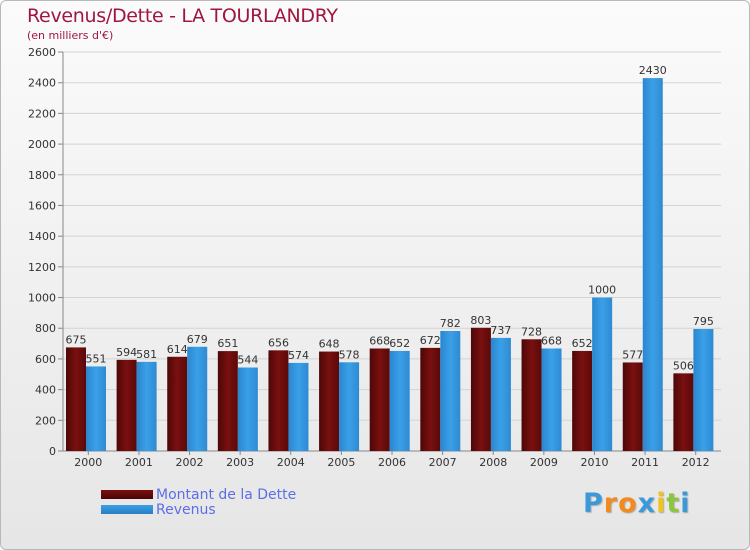 This screenshot has height=550, width=750. Describe the element at coordinates (696, 462) in the screenshot. I see `x-tick-label: 2012` at that location.